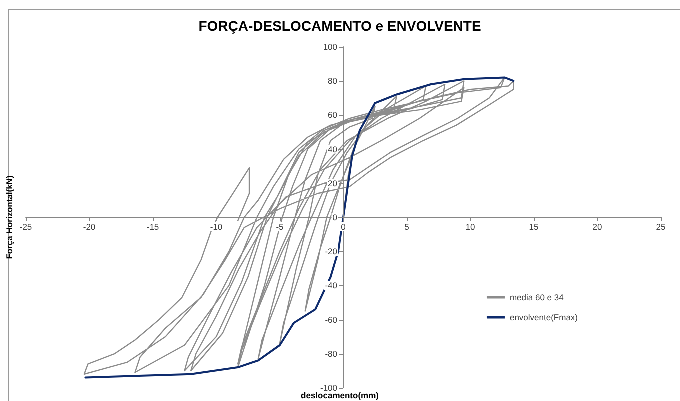 The image size is (680, 401). Describe the element at coordinates (329, 388) in the screenshot. I see `y-tick-label: -100` at that location.